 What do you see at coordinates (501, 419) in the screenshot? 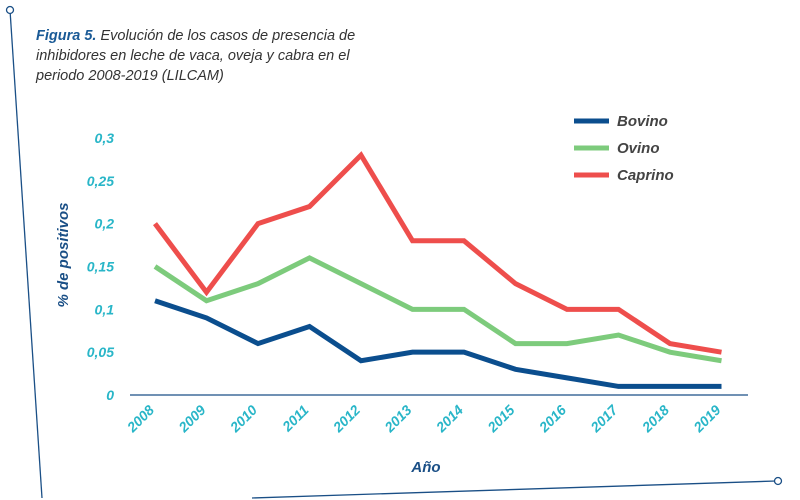
I see `x-tick-label: 2015` at bounding box center [501, 419].